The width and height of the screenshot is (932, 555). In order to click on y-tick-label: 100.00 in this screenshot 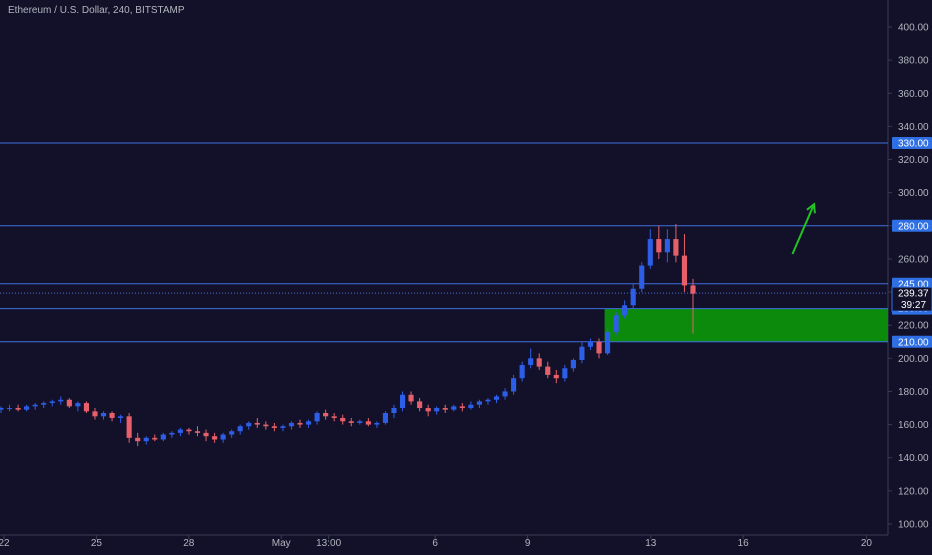, I will do `click(913, 525)`.